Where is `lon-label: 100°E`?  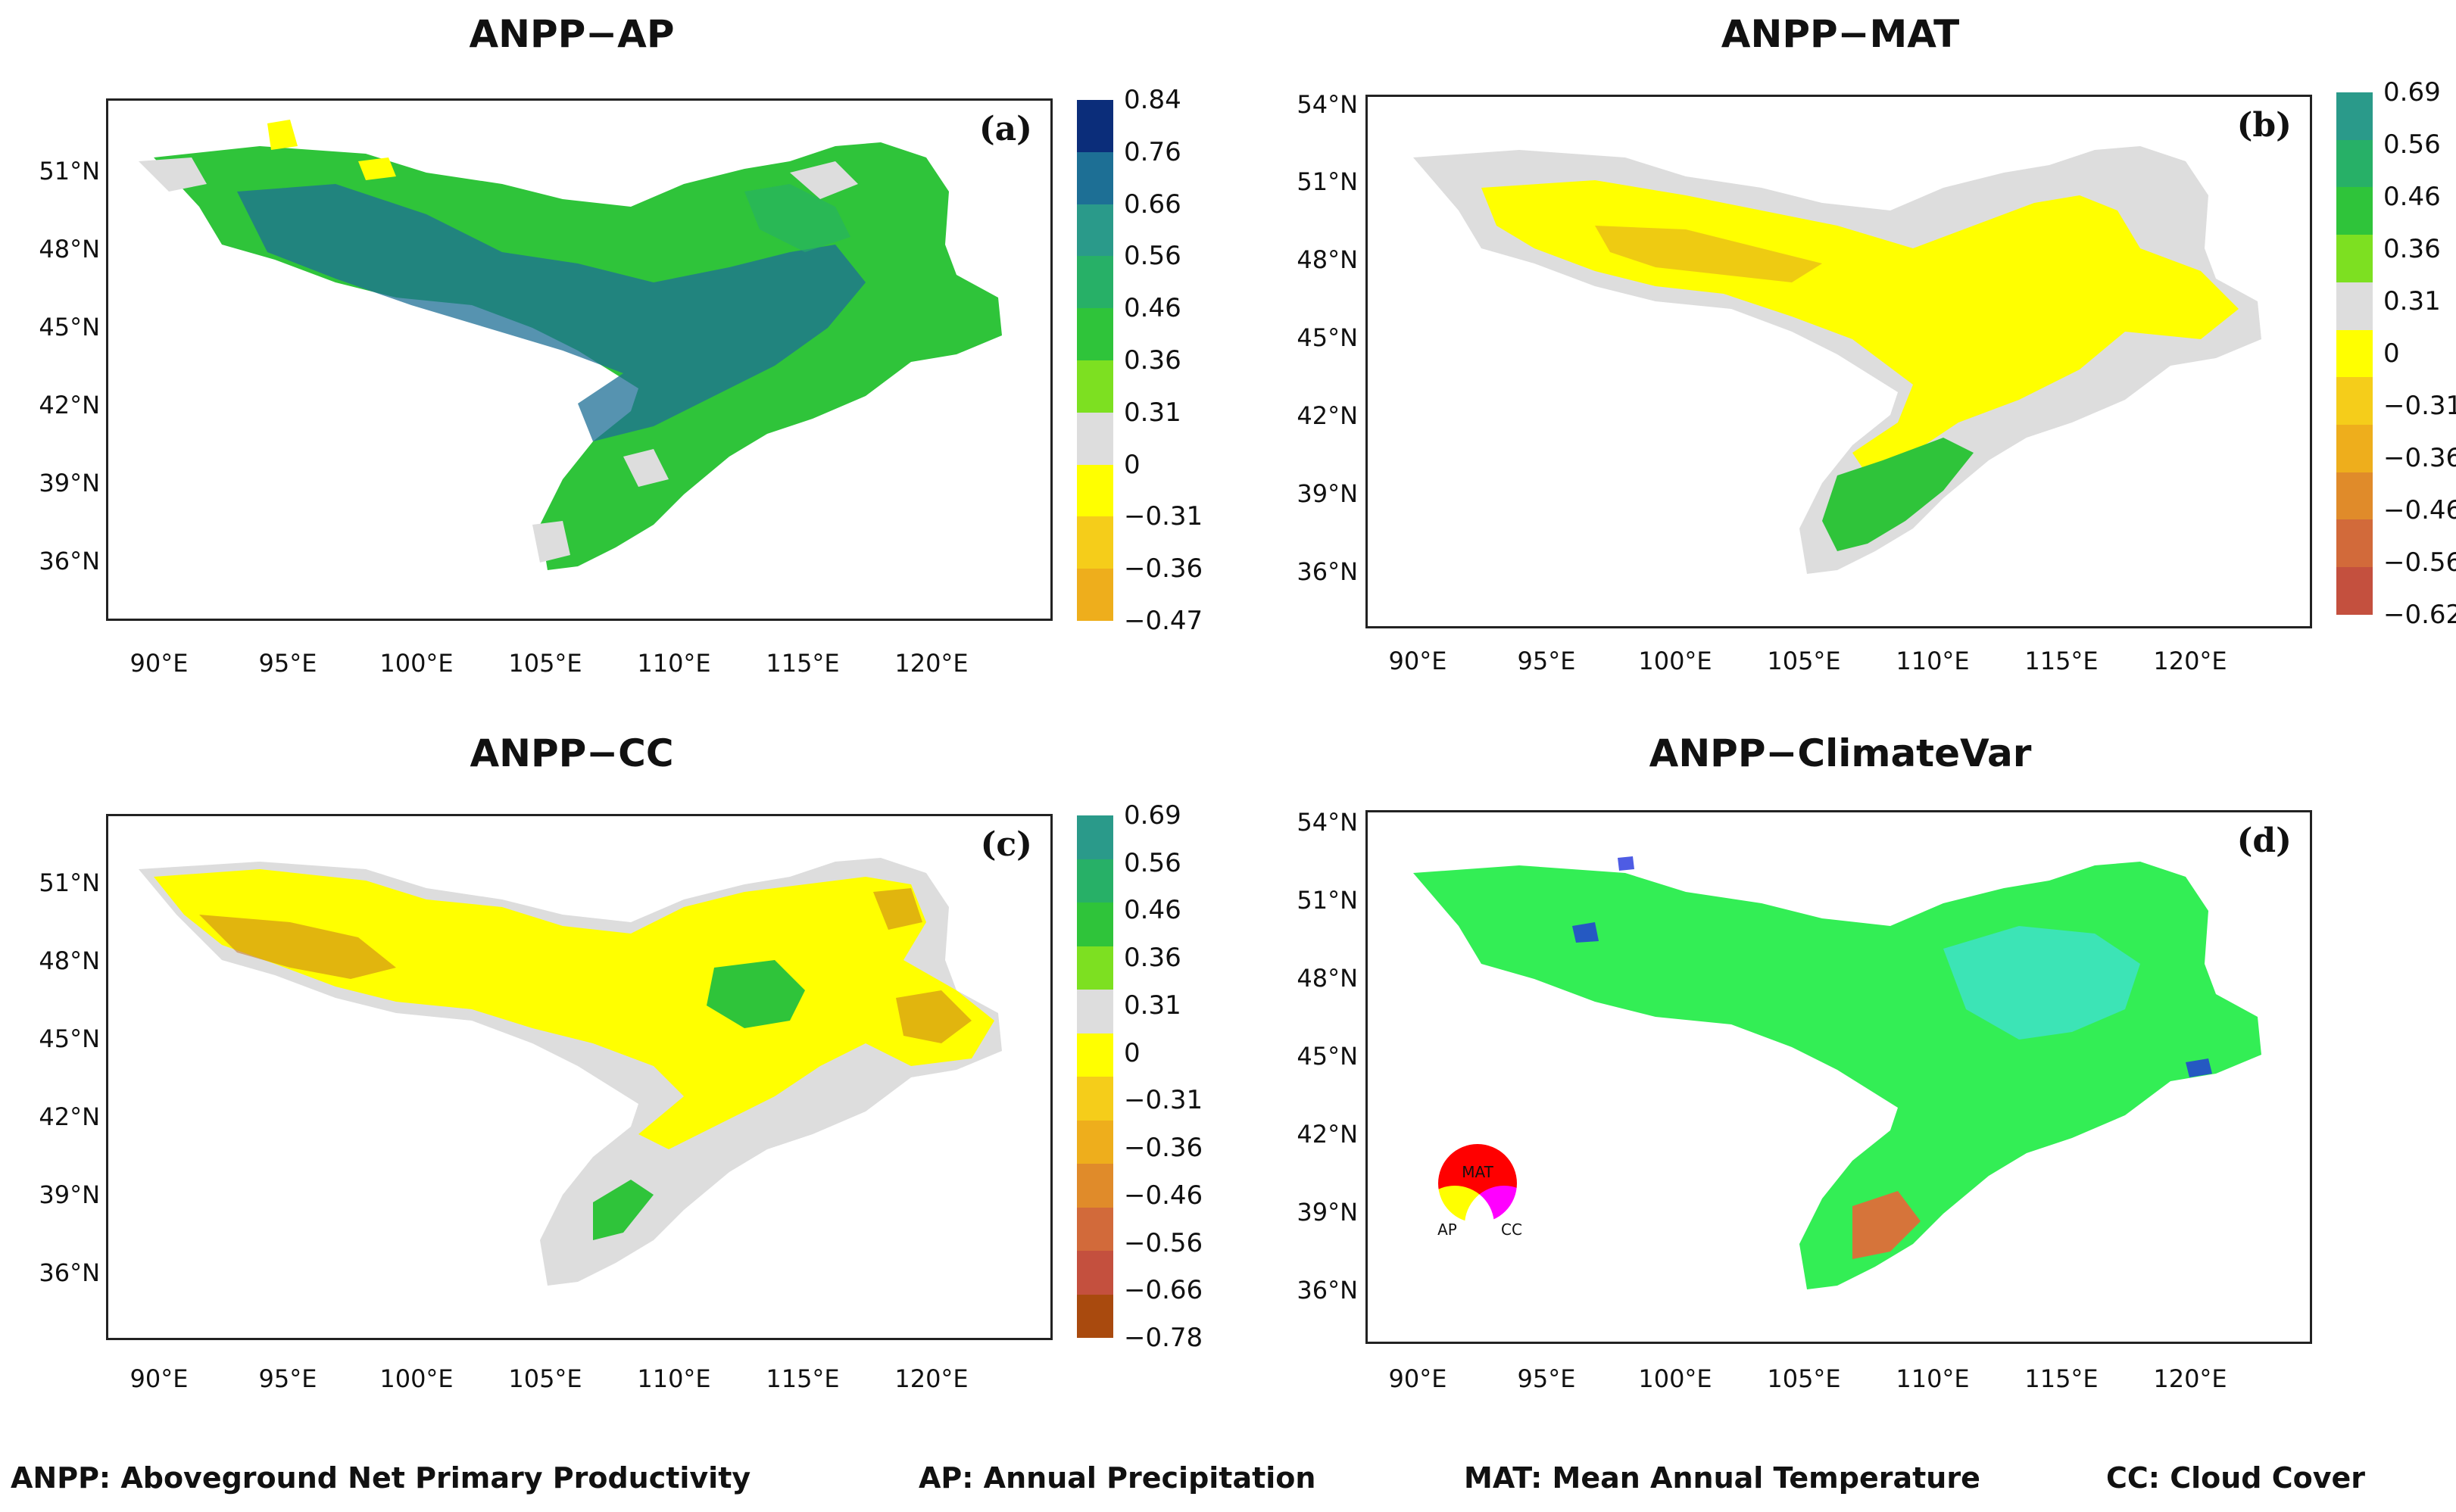
lon-label: 100°E is located at coordinates (416, 1378).